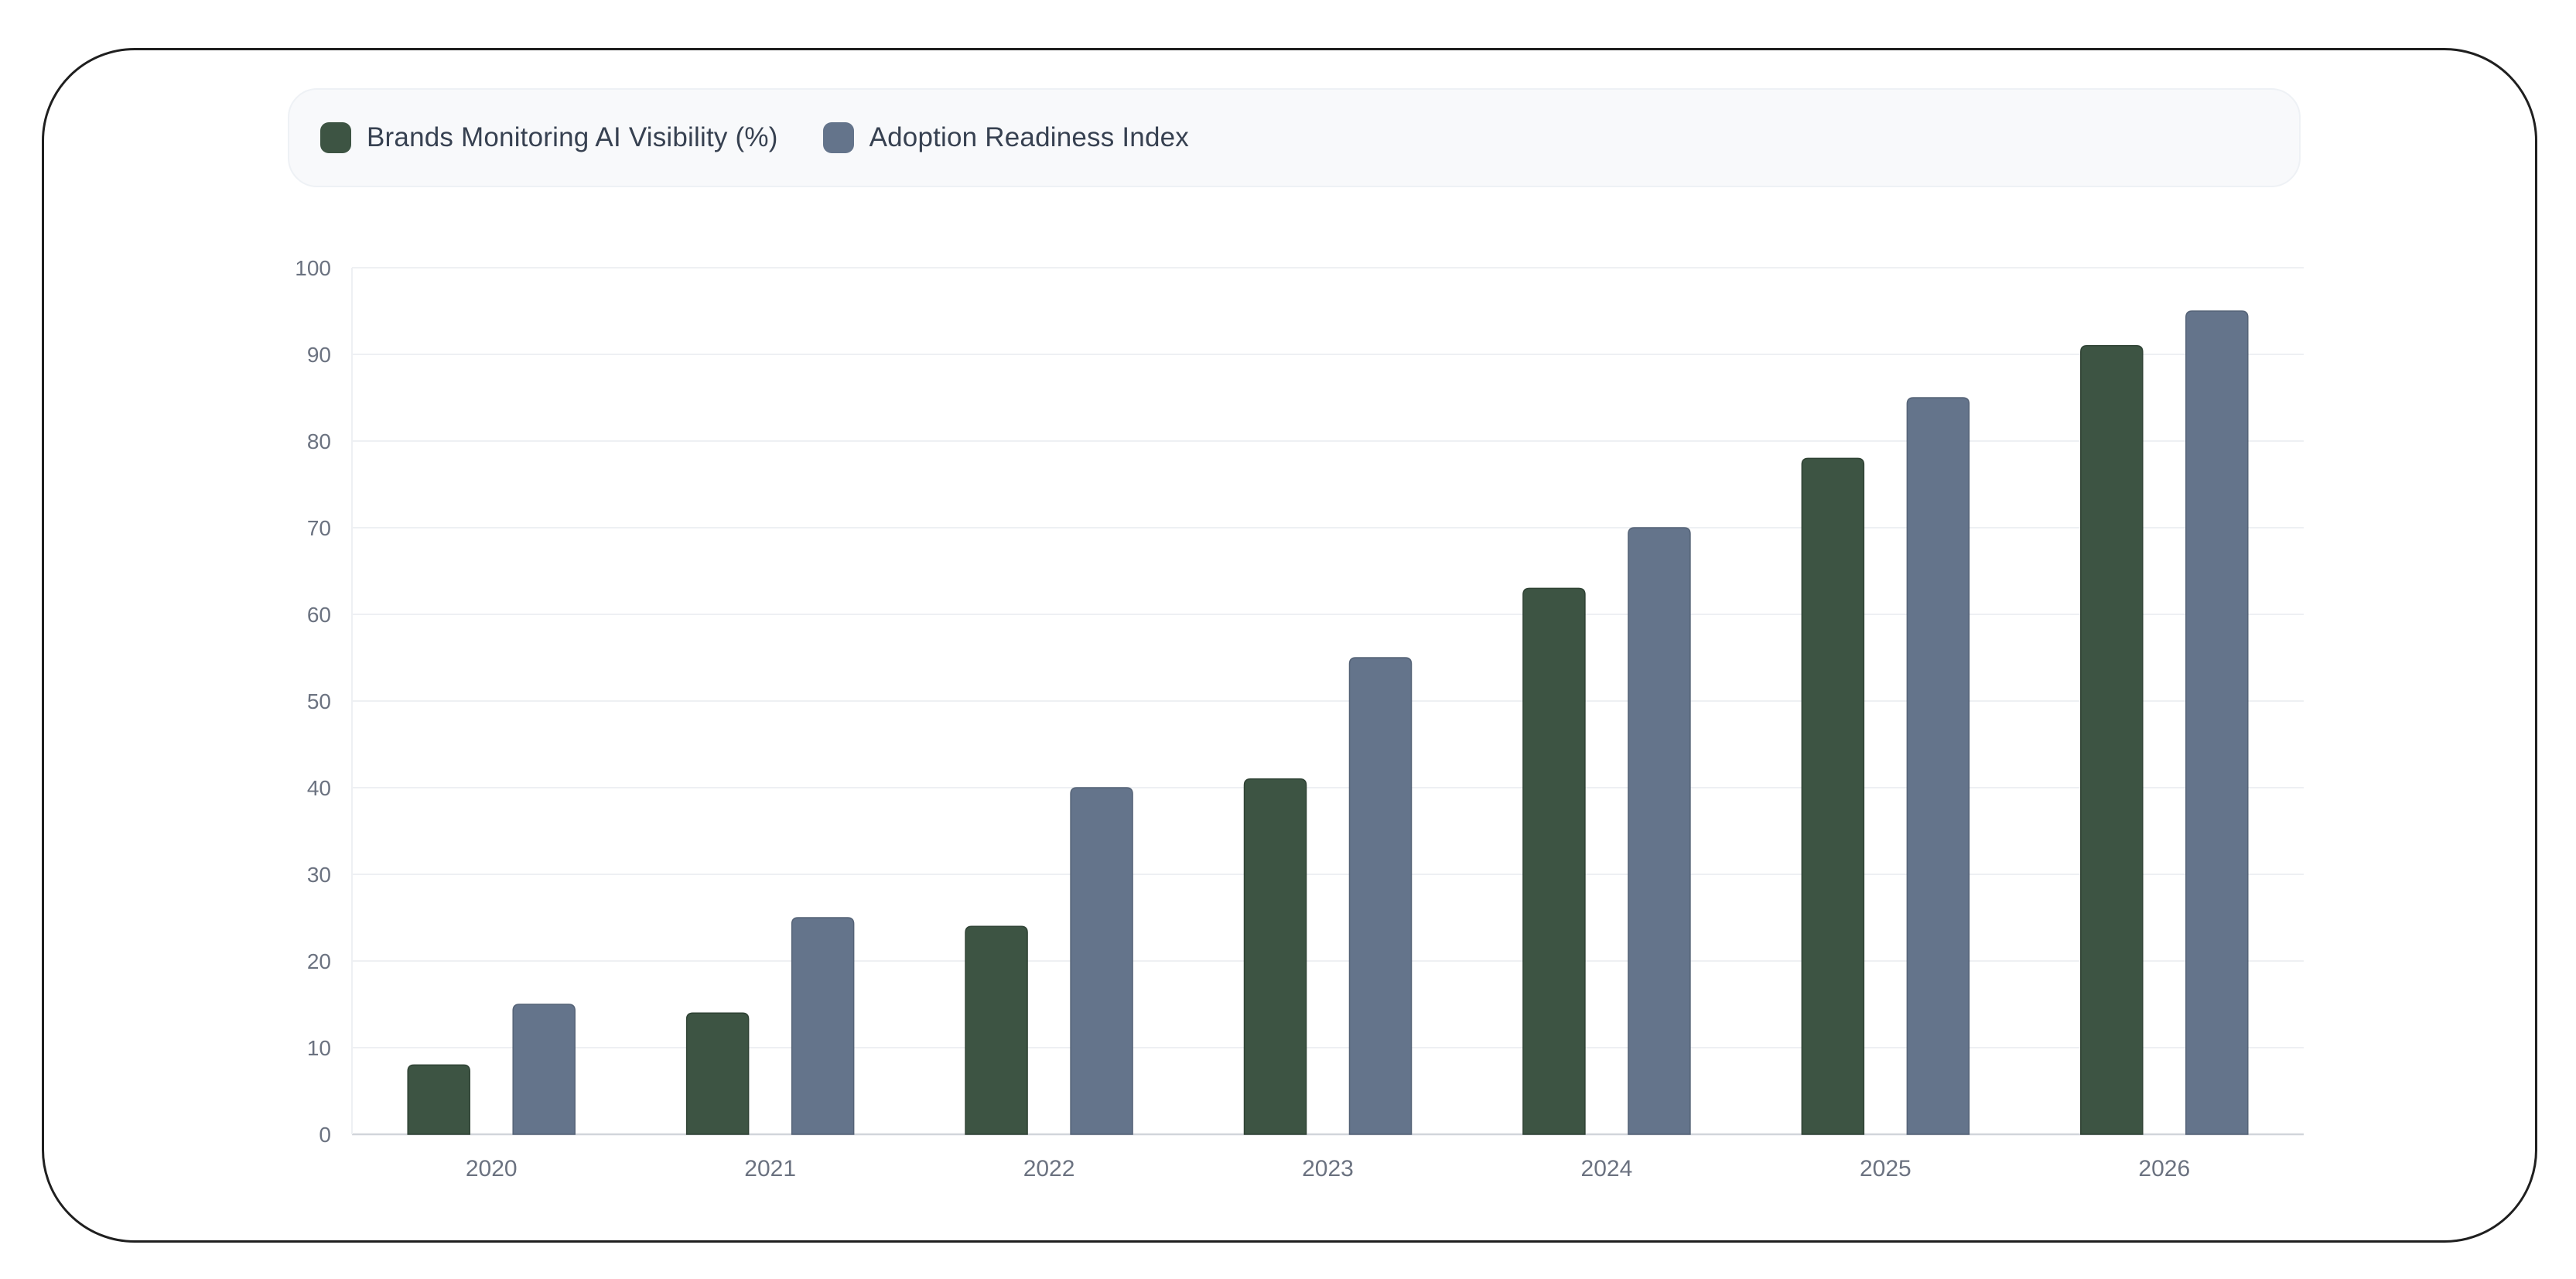 Image resolution: width=2576 pixels, height=1279 pixels. I want to click on bar-brands-monitoring-2025, so click(1833, 796).